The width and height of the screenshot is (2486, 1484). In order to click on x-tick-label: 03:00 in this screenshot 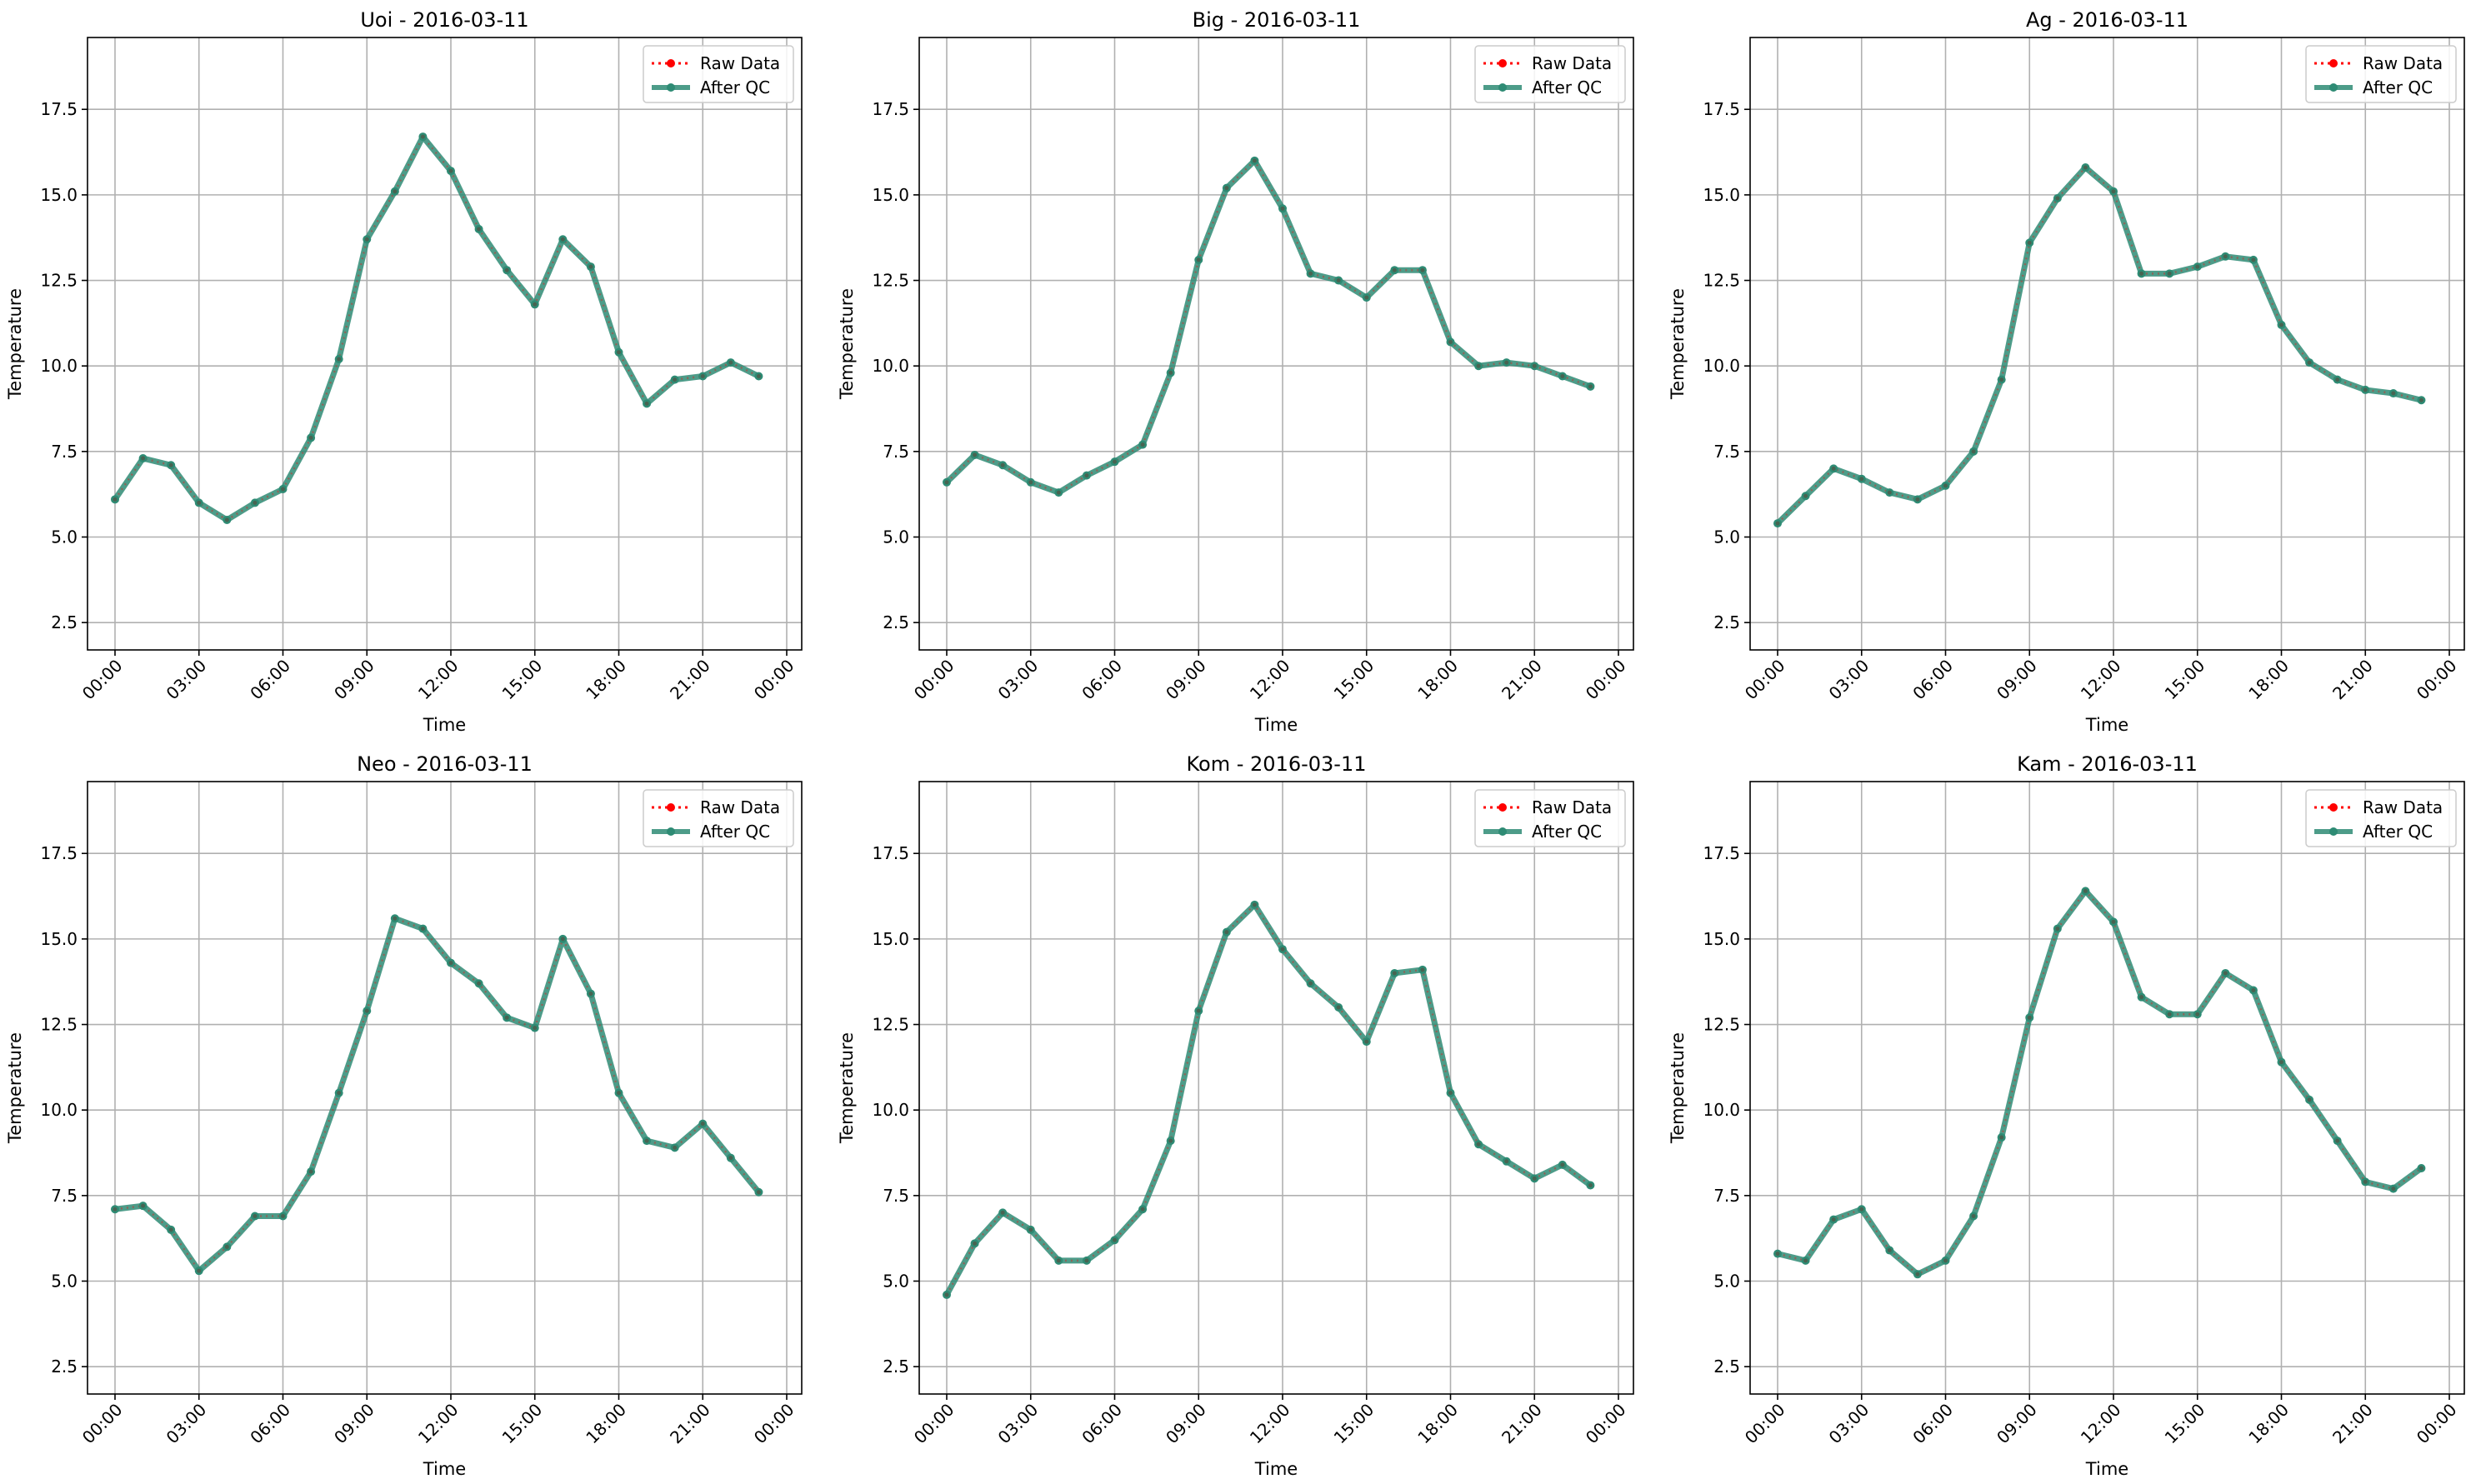, I will do `click(1849, 1424)`.